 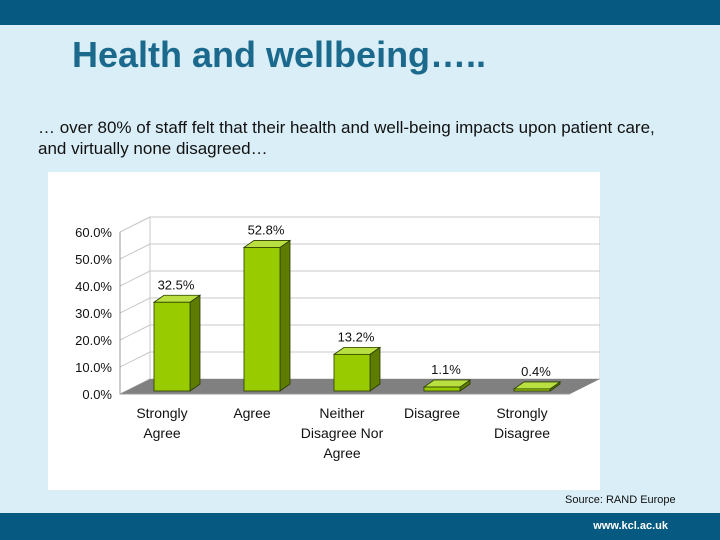 I want to click on y-tick-label: 10.0%, so click(x=93, y=367).